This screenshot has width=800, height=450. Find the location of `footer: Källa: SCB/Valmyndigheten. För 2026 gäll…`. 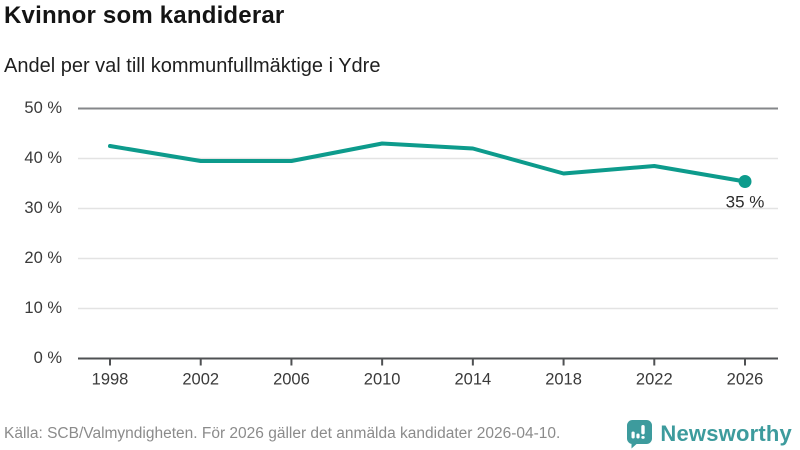

footer: Källa: SCB/Valmyndigheten. För 2026 gäll… is located at coordinates (398, 434).